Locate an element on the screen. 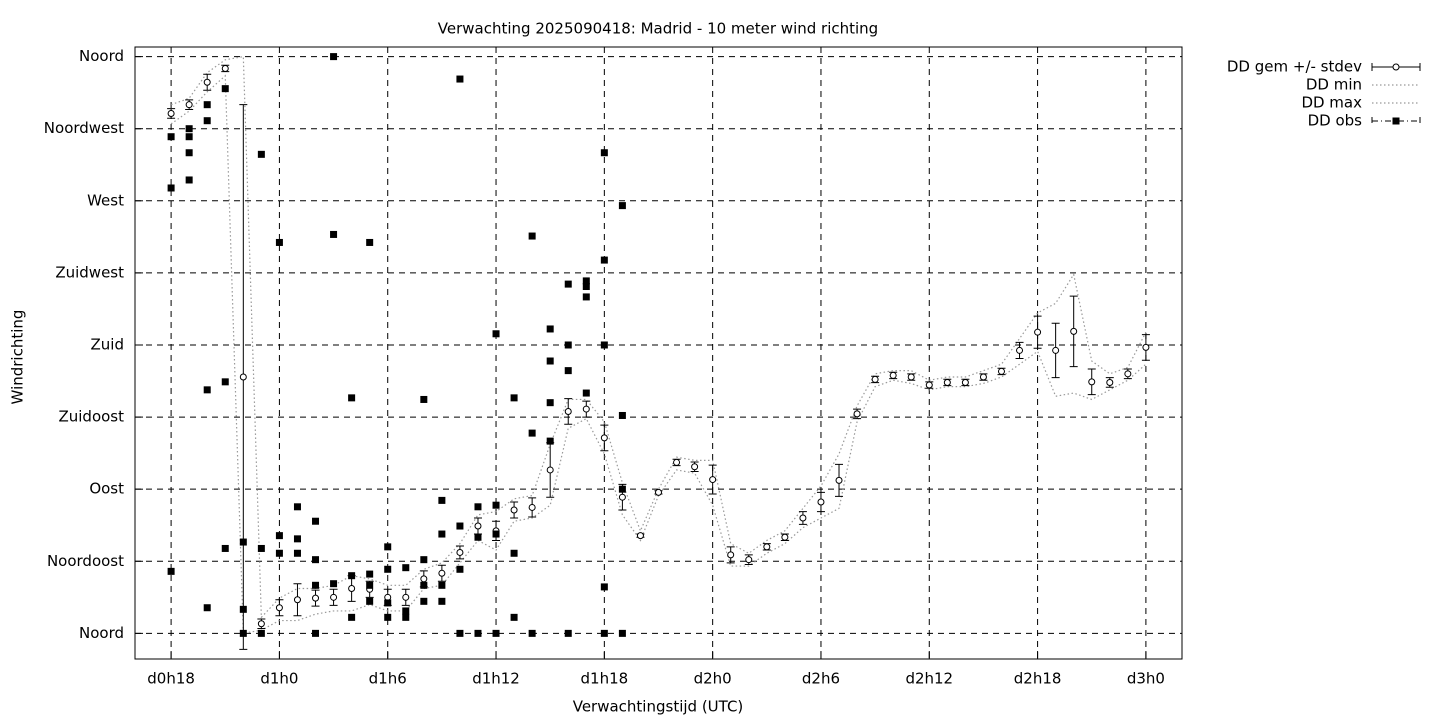  x-tick-label: d2h18 is located at coordinates (1038, 679).